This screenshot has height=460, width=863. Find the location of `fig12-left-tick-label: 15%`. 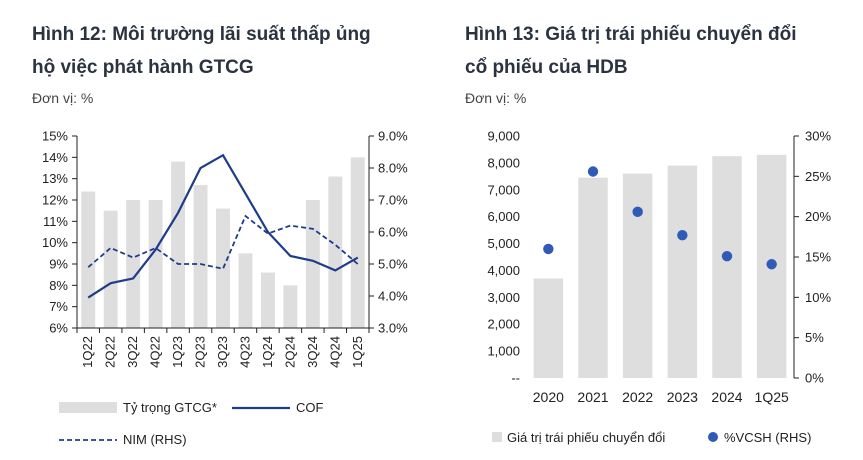

fig12-left-tick-label: 15% is located at coordinates (55, 136).